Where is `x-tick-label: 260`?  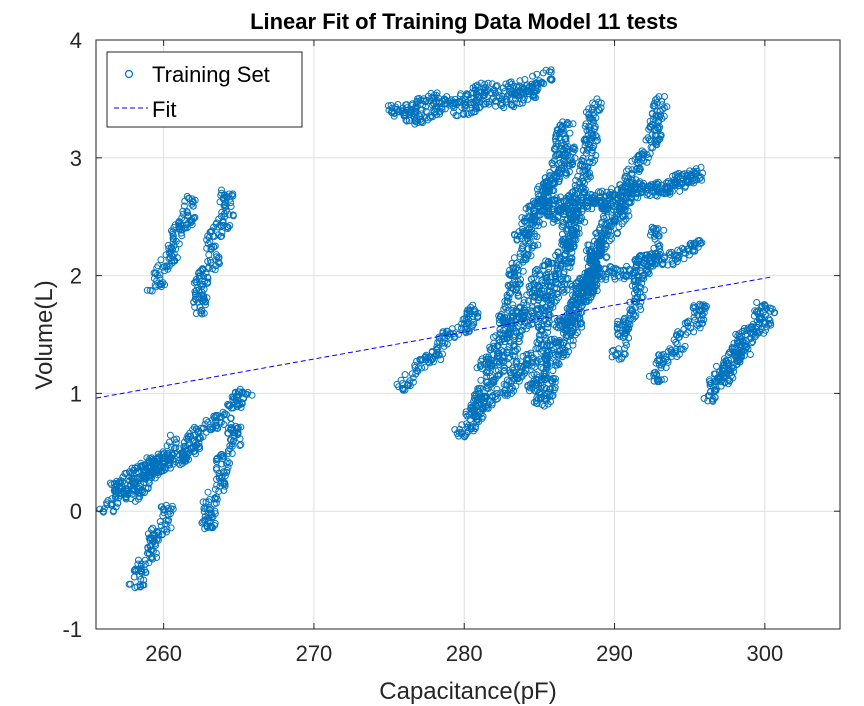 x-tick-label: 260 is located at coordinates (163, 653).